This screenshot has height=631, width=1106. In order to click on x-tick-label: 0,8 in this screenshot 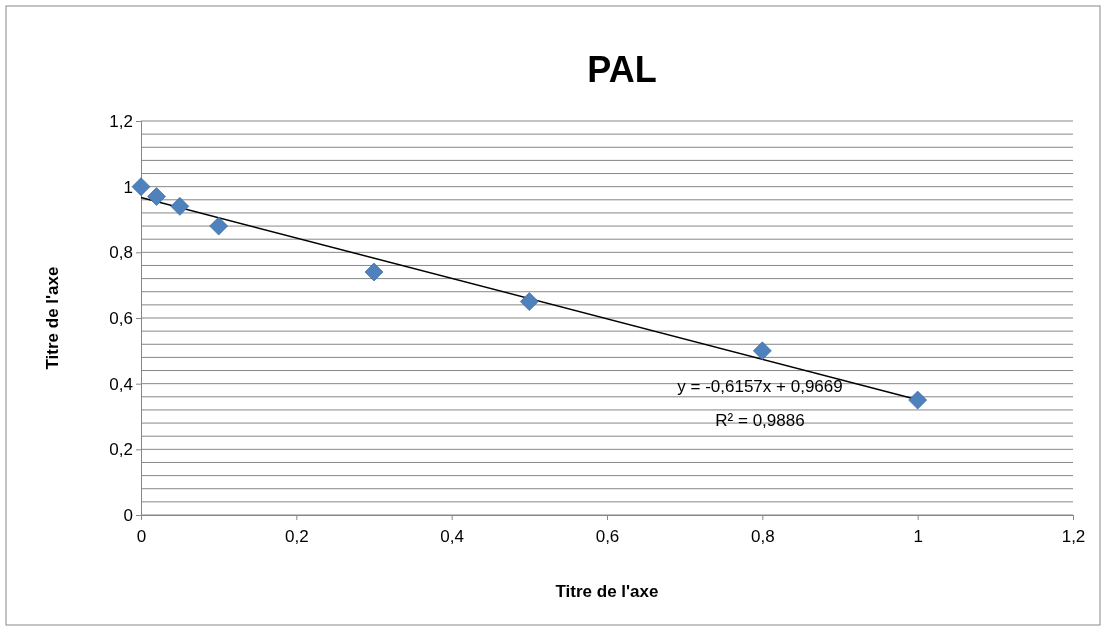, I will do `click(763, 536)`.